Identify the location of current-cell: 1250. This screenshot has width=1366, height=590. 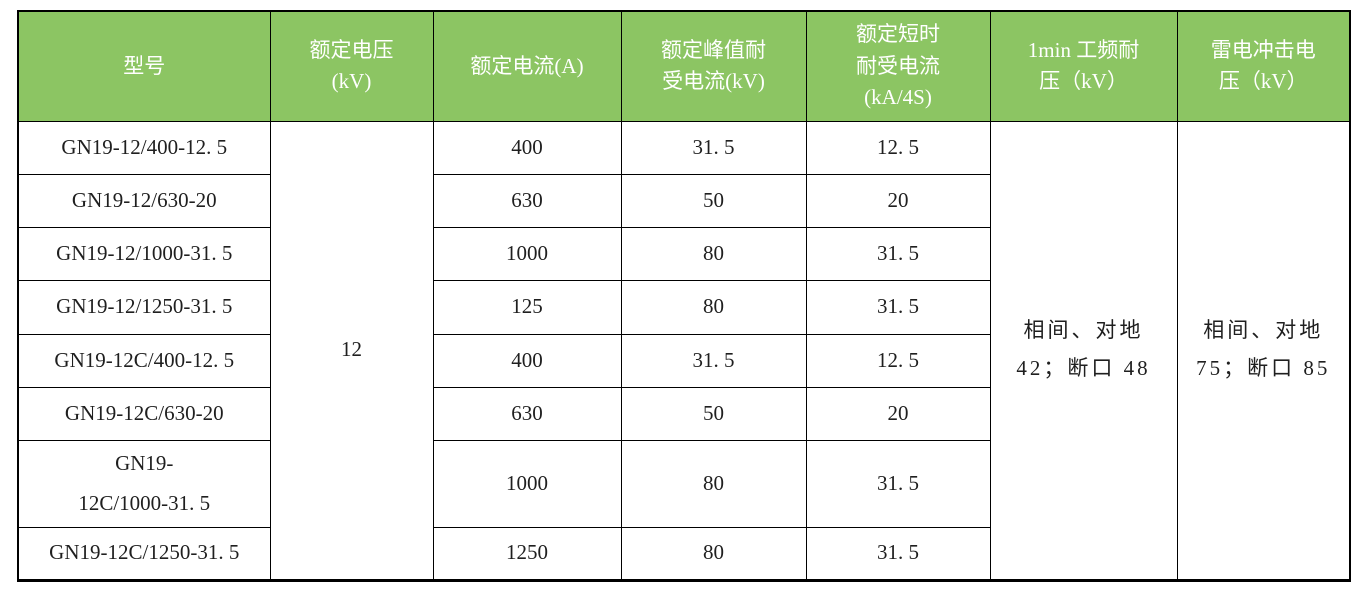
(527, 553).